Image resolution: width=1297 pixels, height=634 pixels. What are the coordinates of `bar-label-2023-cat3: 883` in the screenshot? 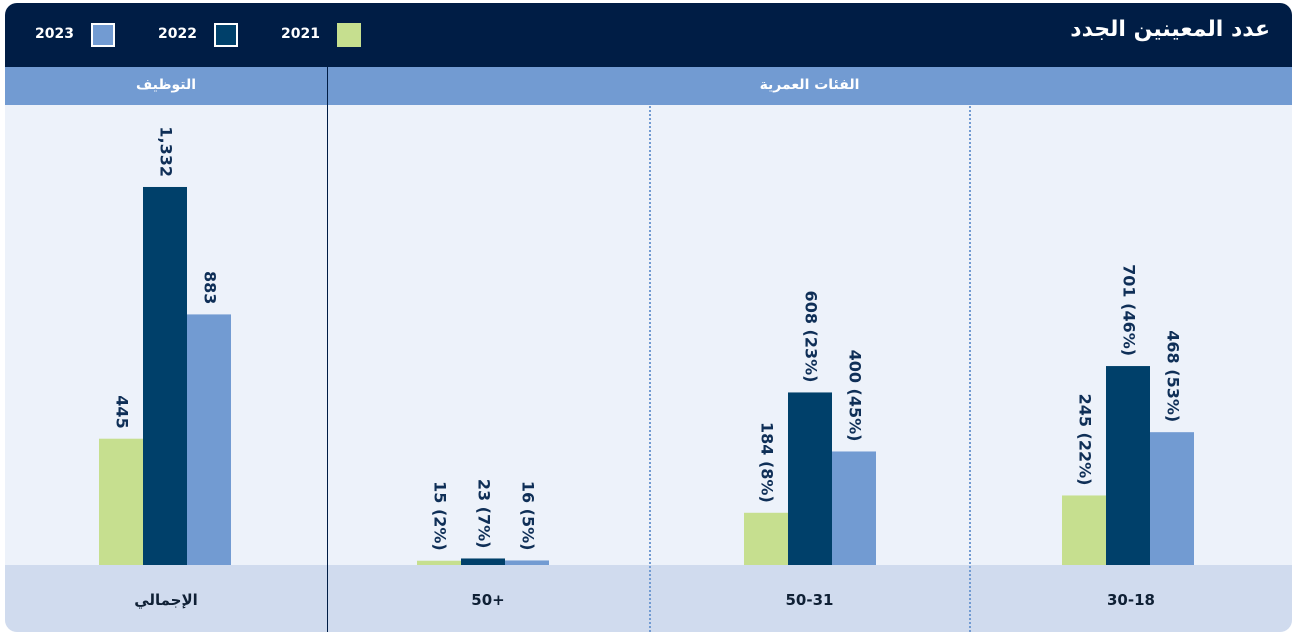 It's located at (210, 287).